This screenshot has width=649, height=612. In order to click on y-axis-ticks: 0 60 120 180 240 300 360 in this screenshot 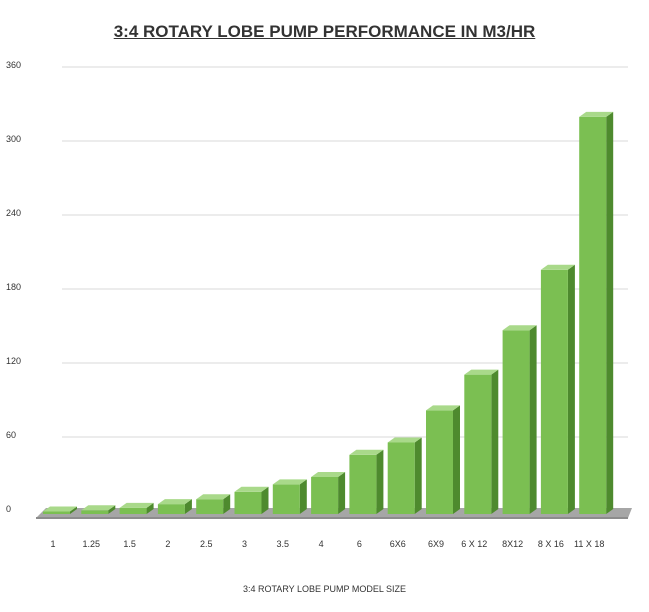, I will do `click(13, 287)`.